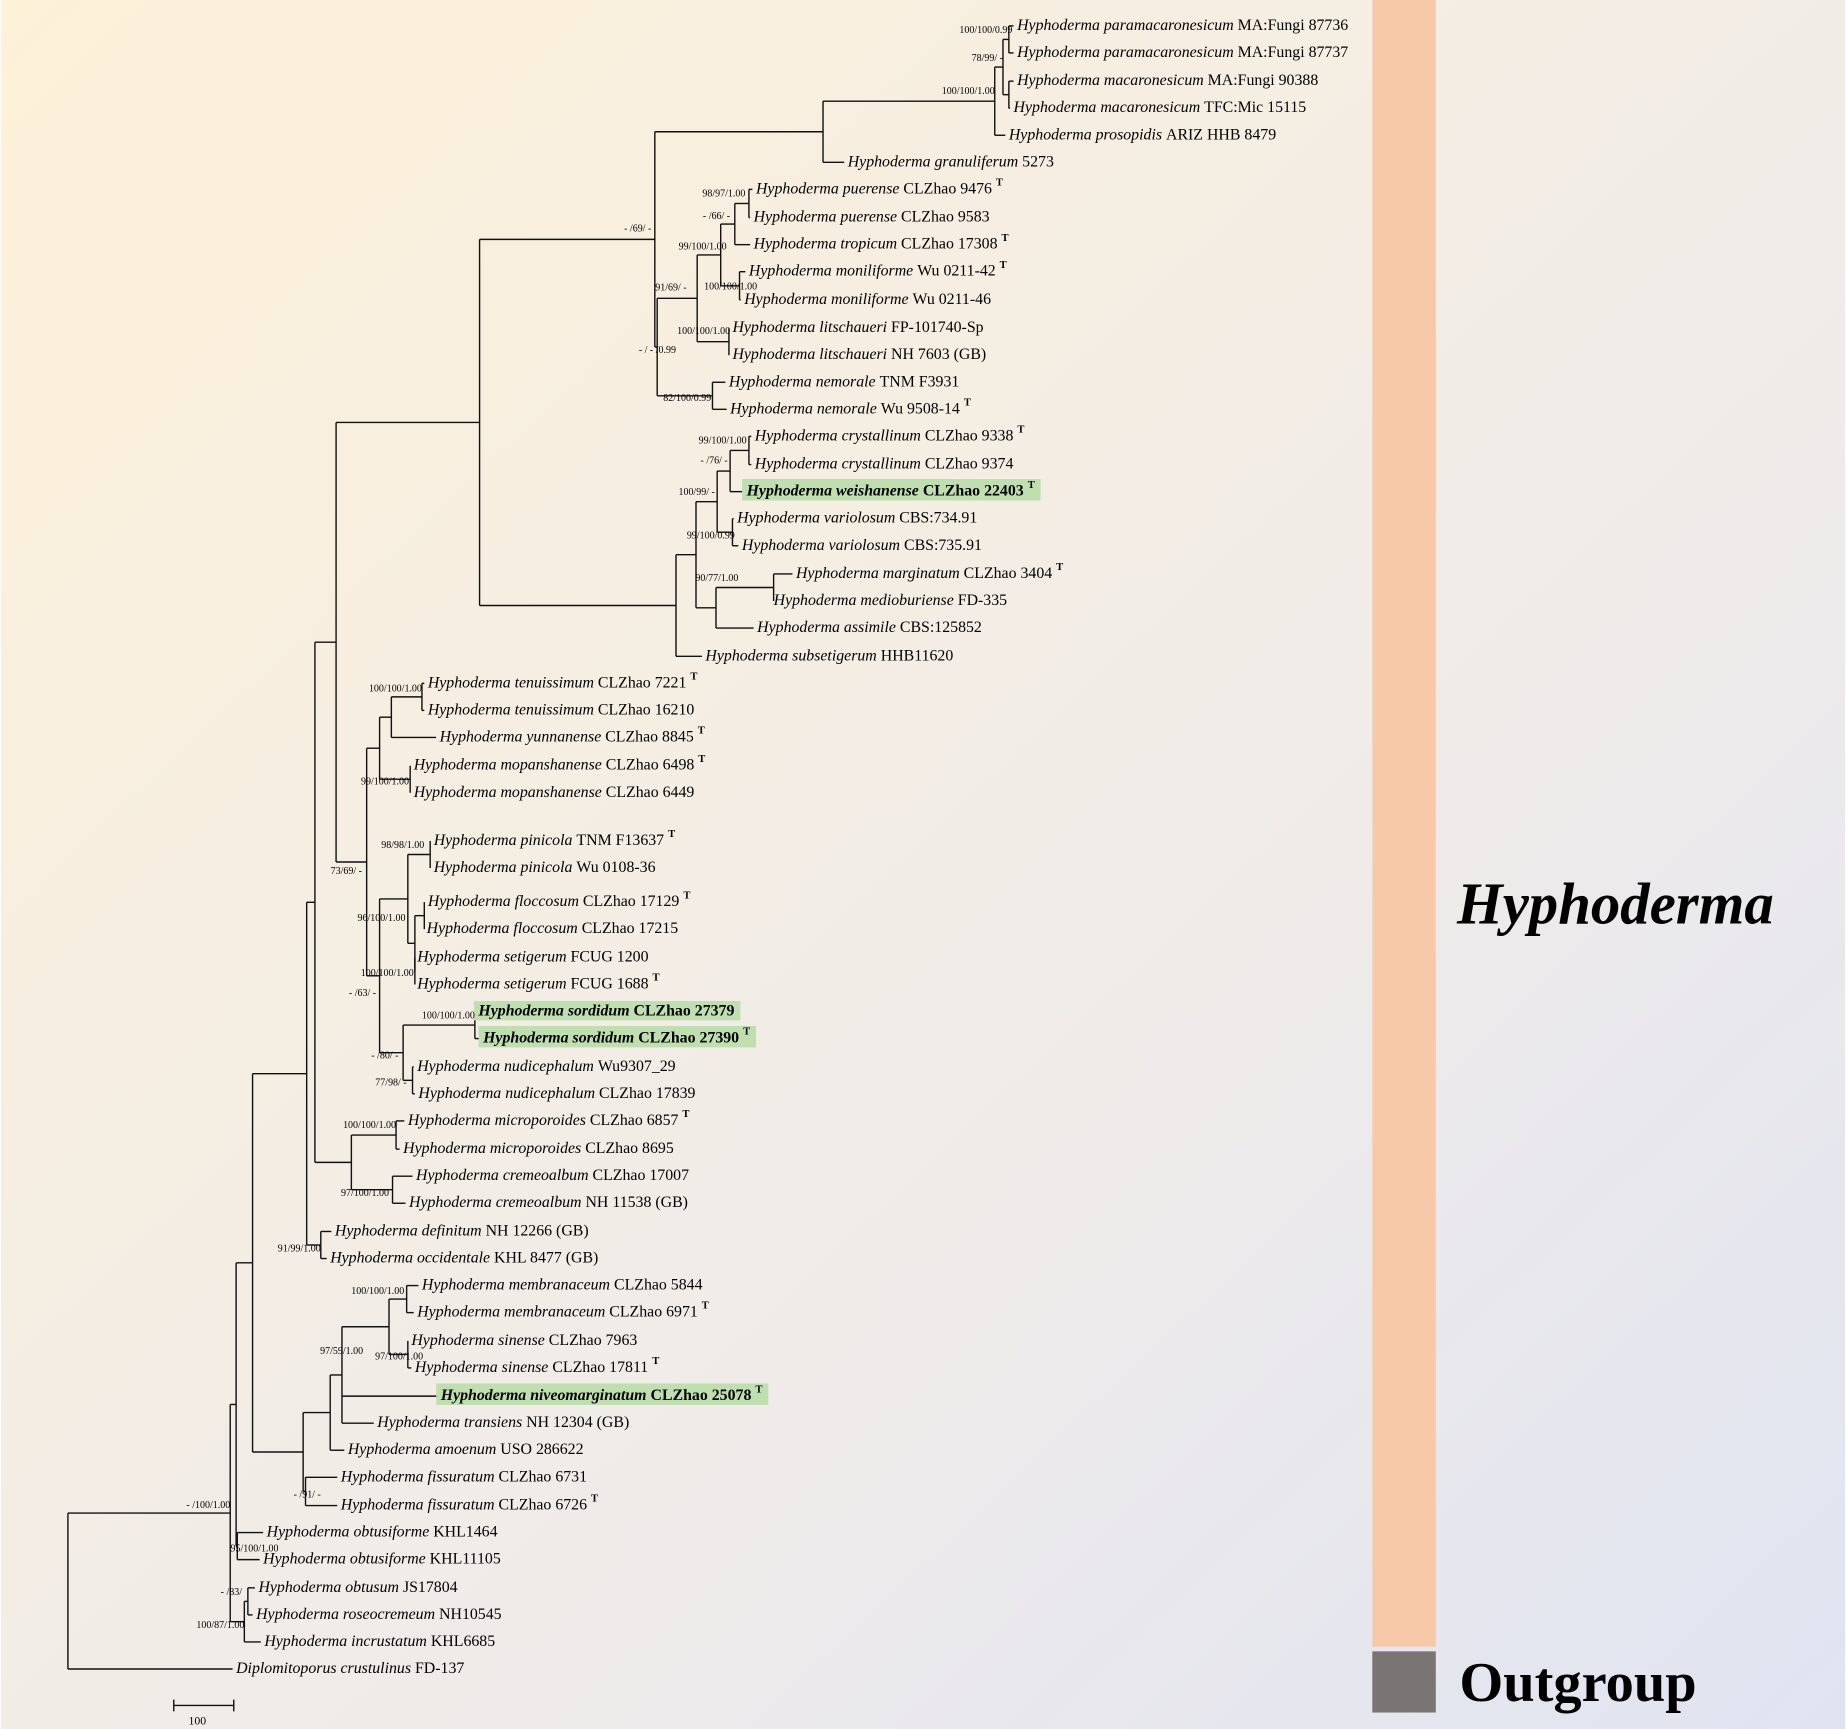 The height and width of the screenshot is (1729, 1846). What do you see at coordinates (381, 918) in the screenshot?
I see `support-value: 96/100/1.00` at bounding box center [381, 918].